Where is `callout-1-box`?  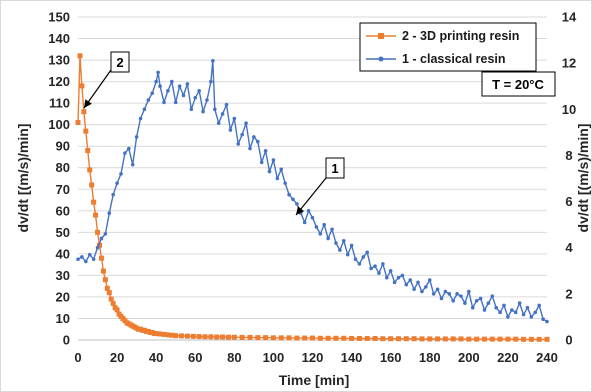
callout-1-box is located at coordinates (335, 168).